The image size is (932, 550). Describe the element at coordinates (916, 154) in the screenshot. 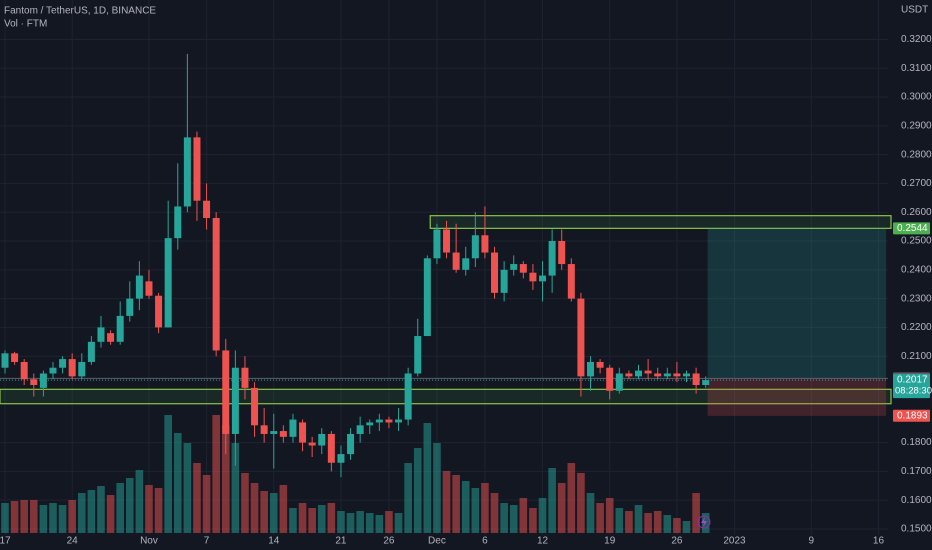

I see `y-tick-label: 0.2800` at that location.